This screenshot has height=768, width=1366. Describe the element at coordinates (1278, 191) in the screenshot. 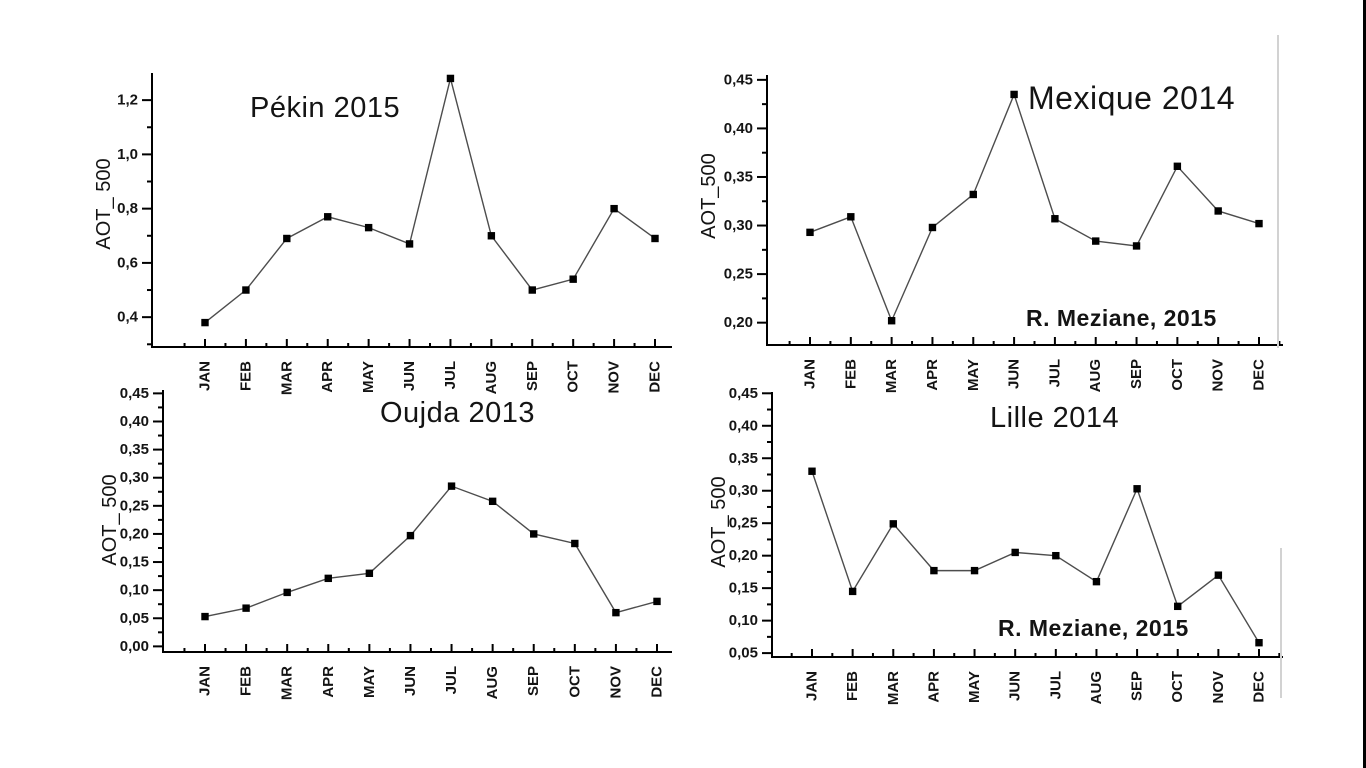

I see `chart-image-border-artifact` at that location.